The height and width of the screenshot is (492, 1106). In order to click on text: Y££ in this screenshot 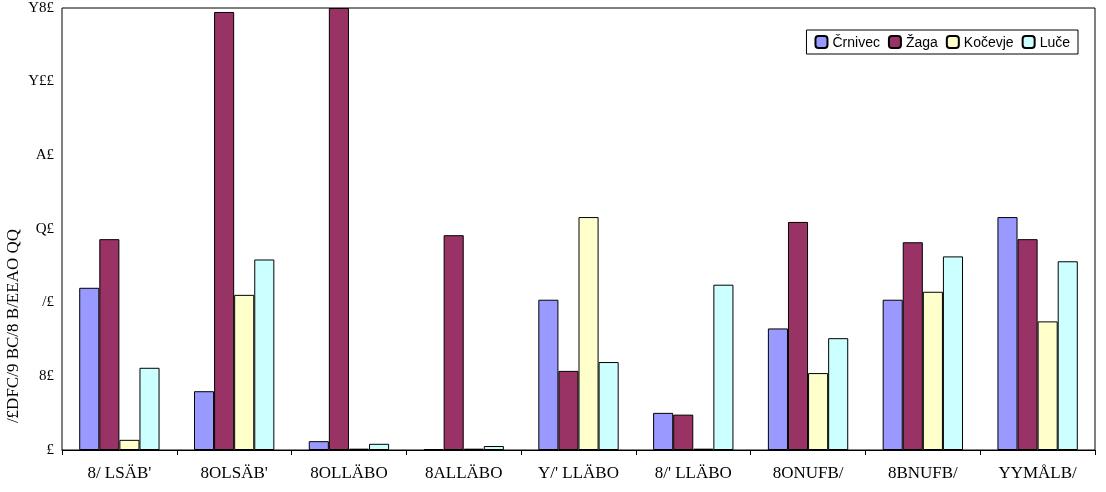, I will do `click(41, 80)`.